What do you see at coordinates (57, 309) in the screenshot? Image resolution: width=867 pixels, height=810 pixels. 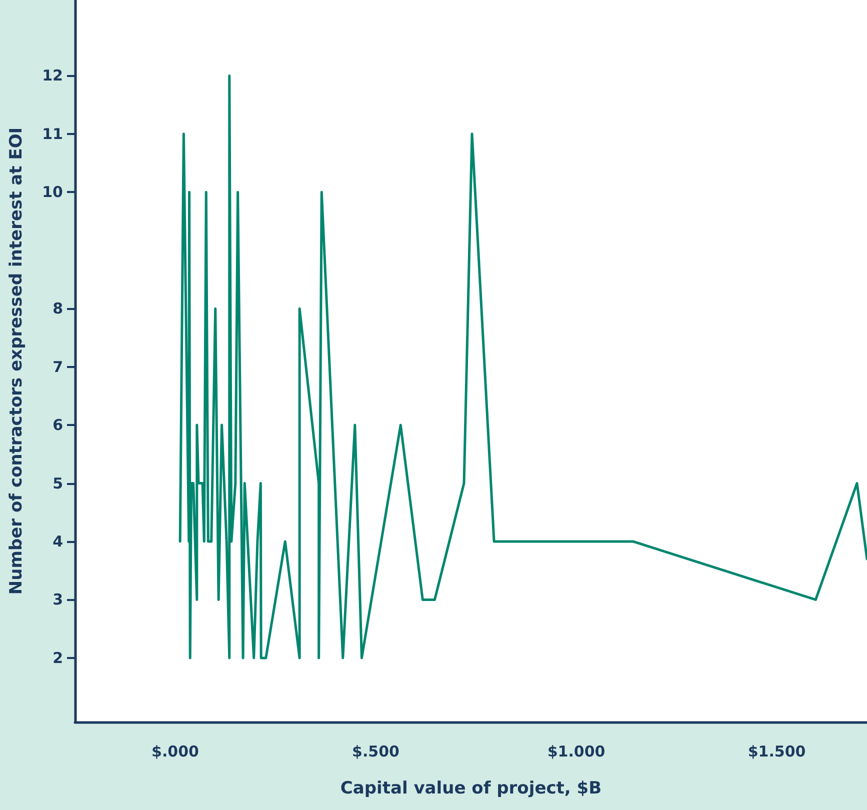 I see `y-tick-label: 8` at bounding box center [57, 309].